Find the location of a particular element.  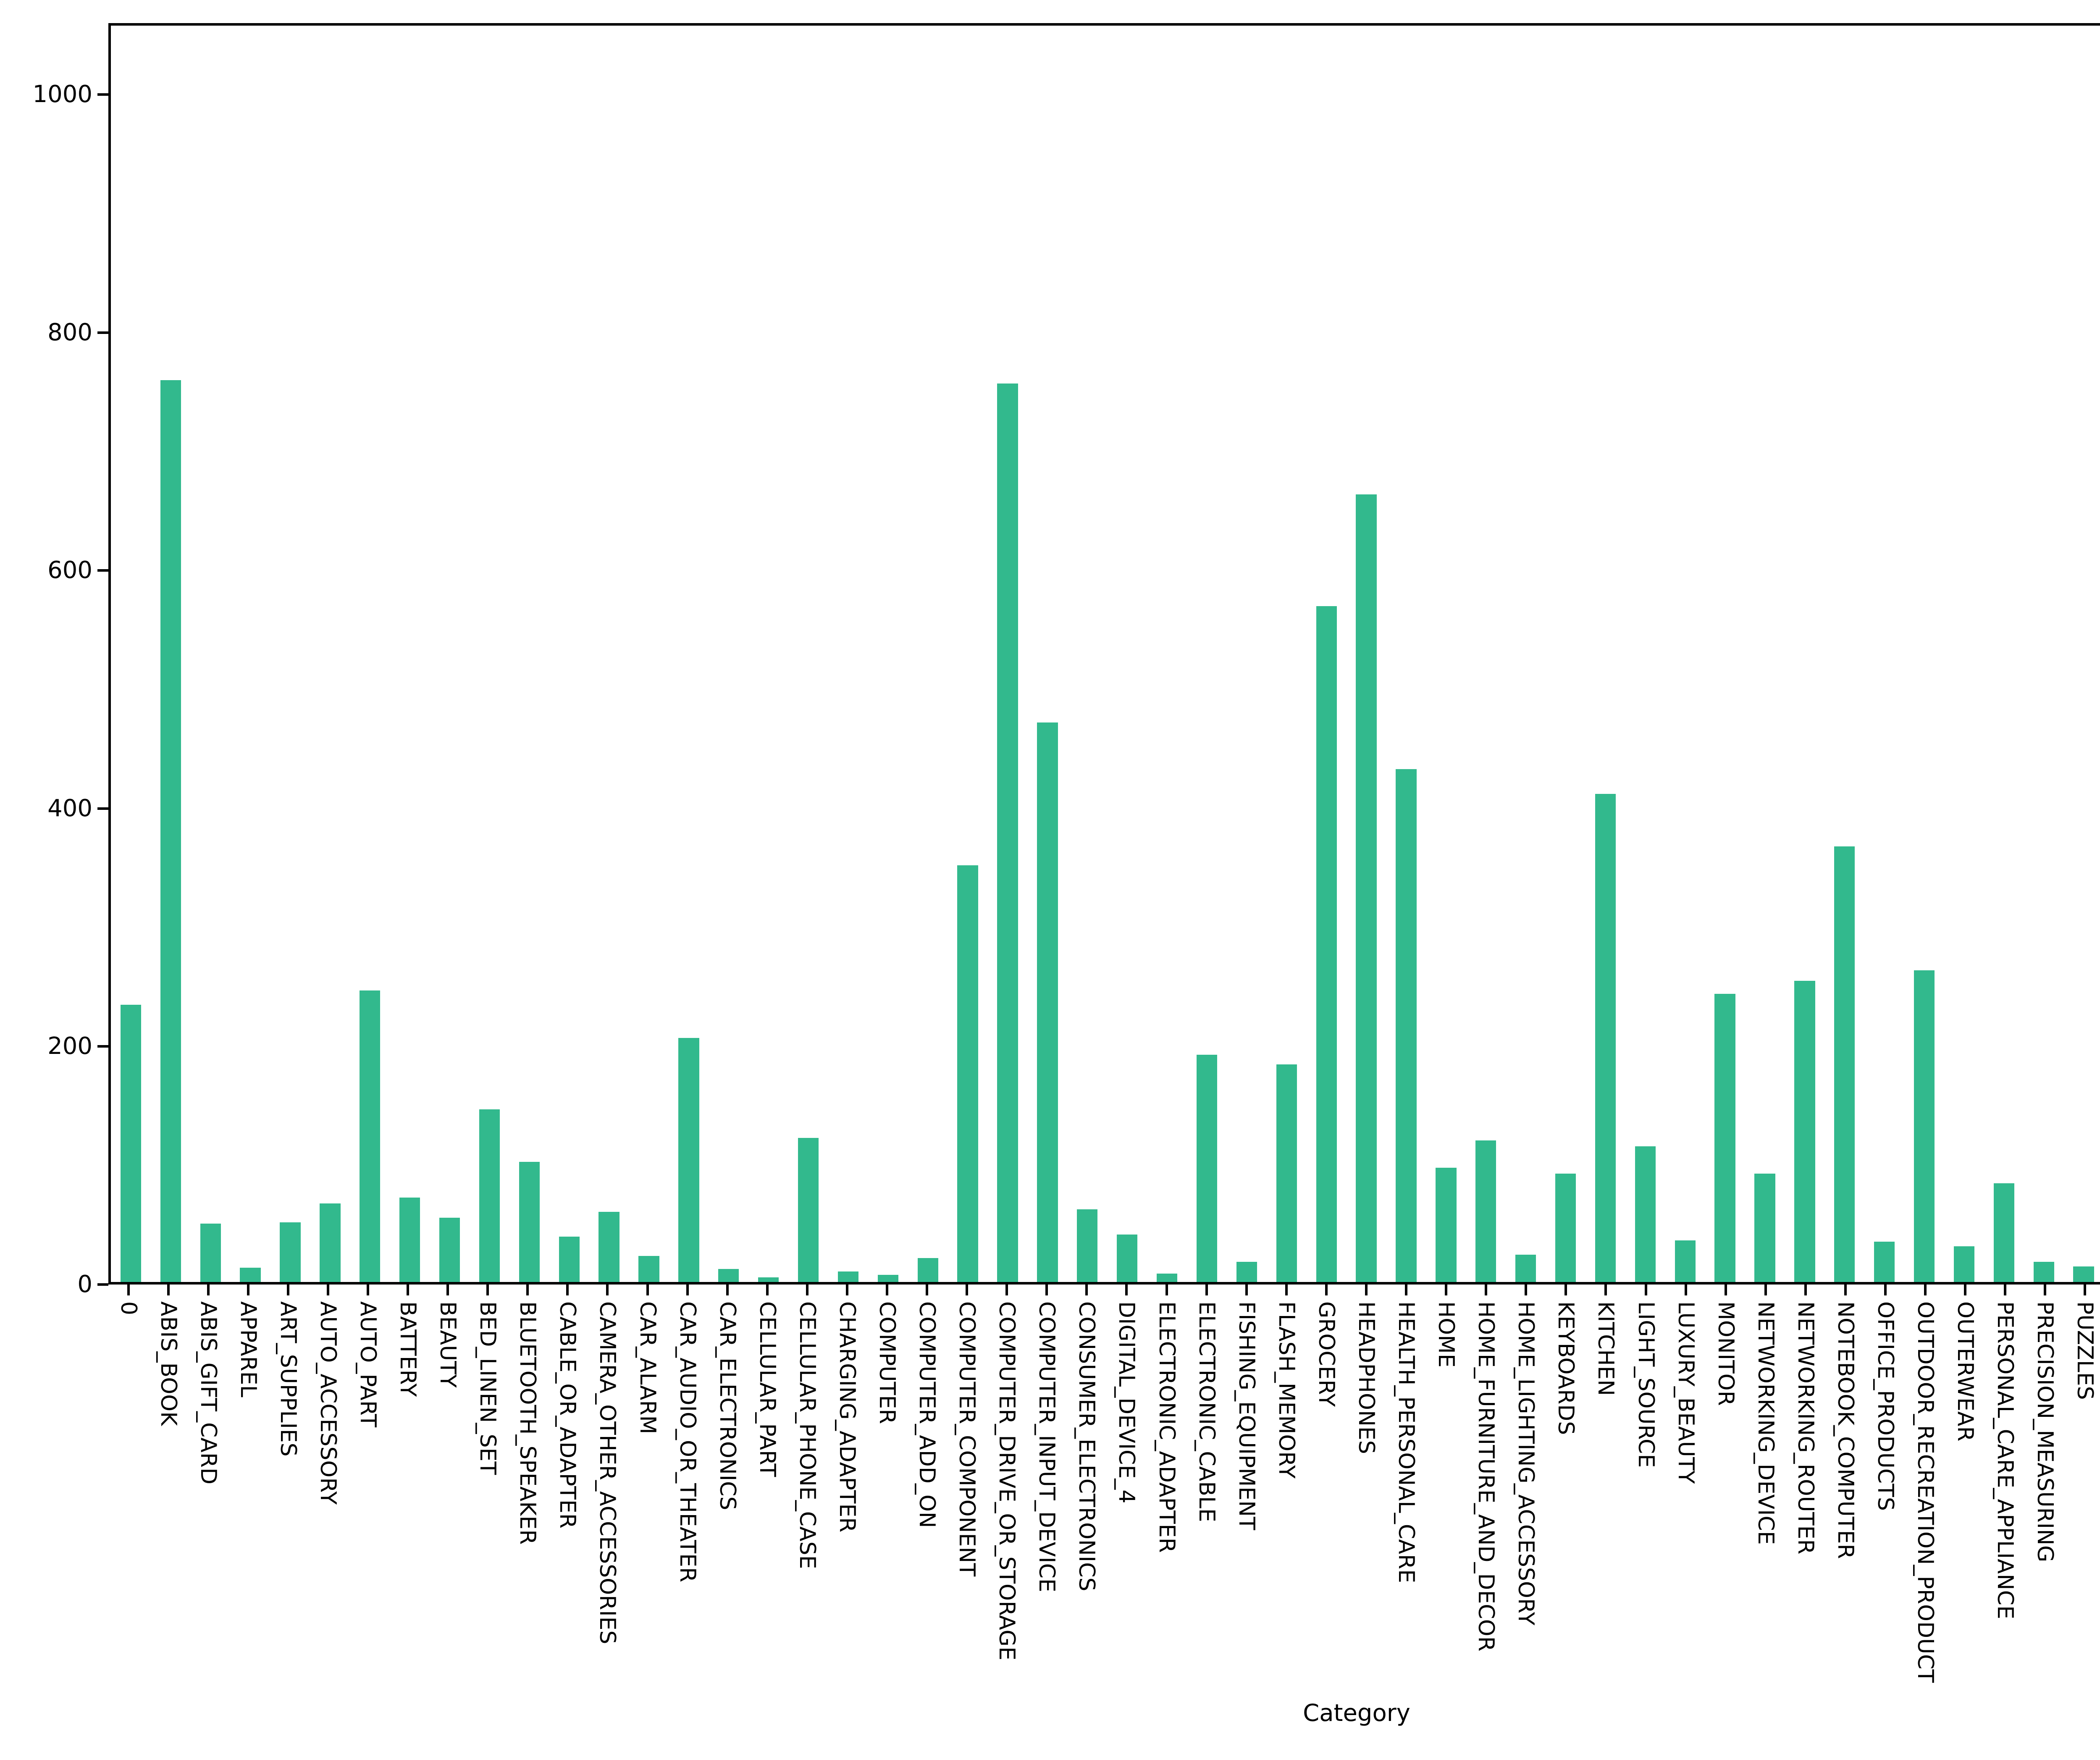

x-tick-label: FLASH_MEMORY is located at coordinates (1286, 1390).